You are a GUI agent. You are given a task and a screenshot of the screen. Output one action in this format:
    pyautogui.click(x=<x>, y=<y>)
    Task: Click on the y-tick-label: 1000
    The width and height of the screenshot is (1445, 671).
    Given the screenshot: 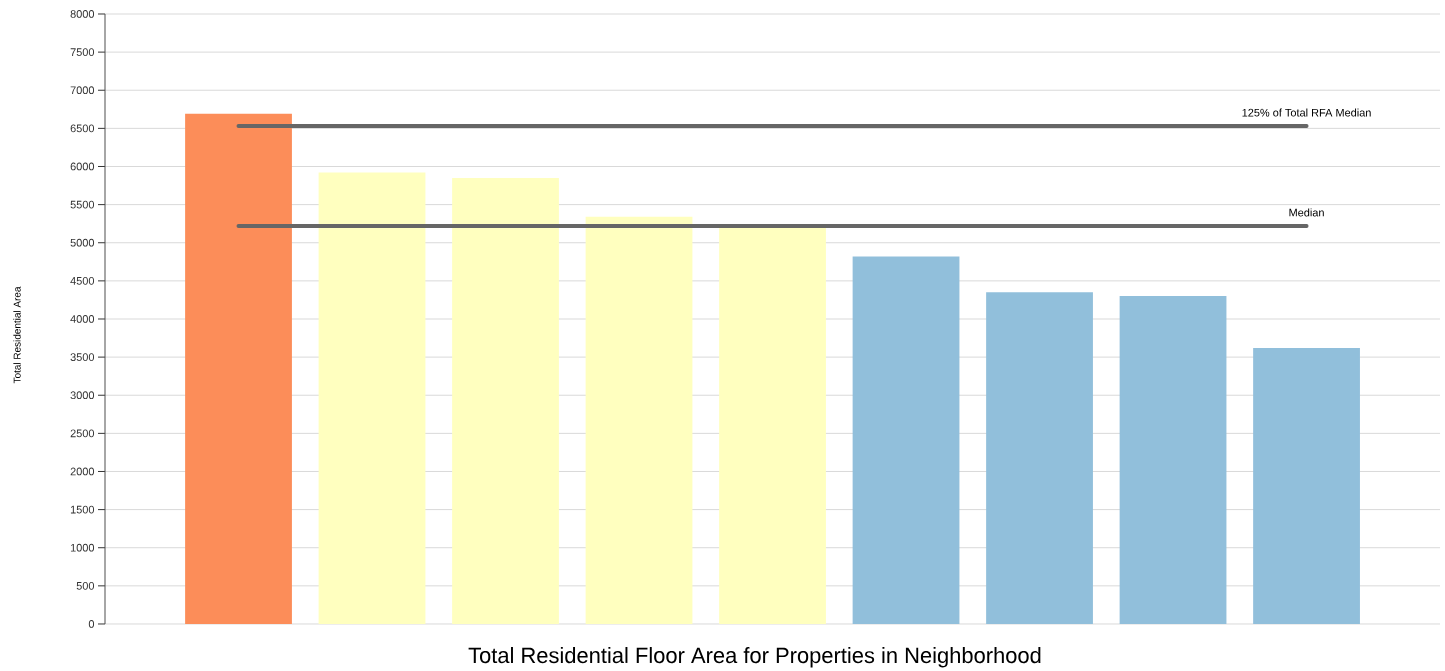 What is the action you would take?
    pyautogui.click(x=82, y=547)
    